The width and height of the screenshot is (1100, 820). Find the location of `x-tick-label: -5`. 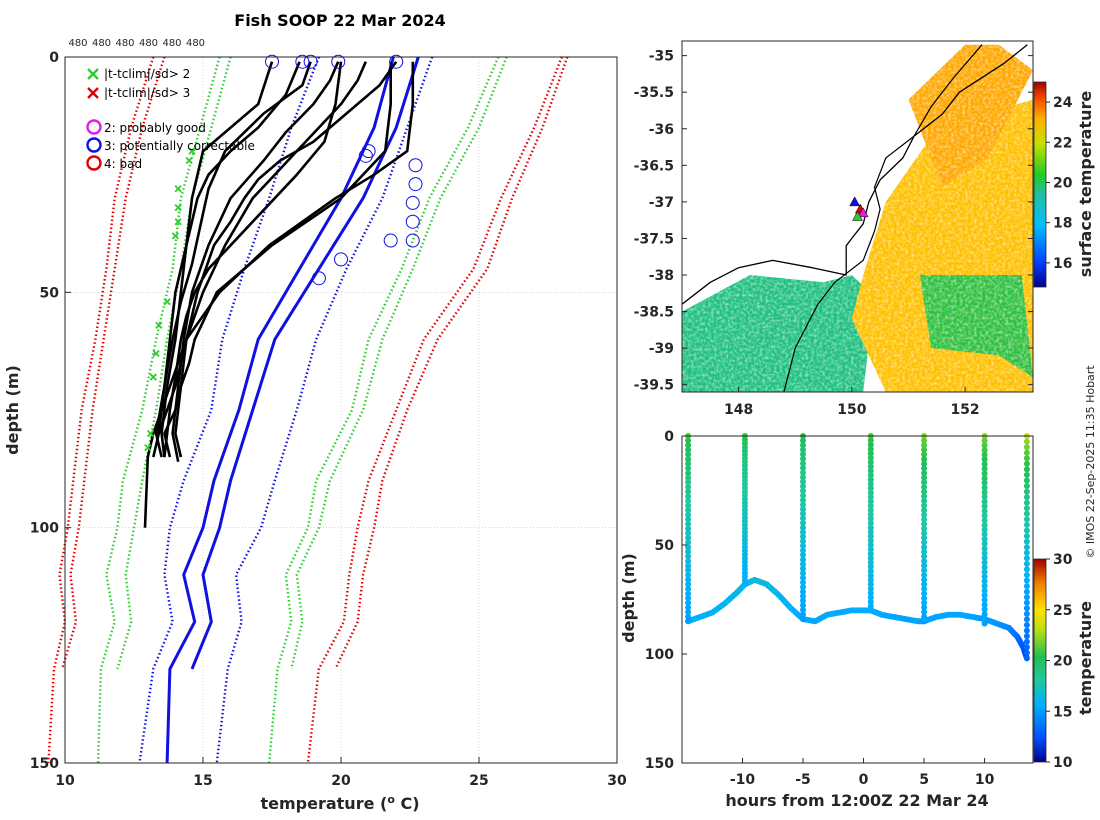

x-tick-label: -5 is located at coordinates (803, 780).